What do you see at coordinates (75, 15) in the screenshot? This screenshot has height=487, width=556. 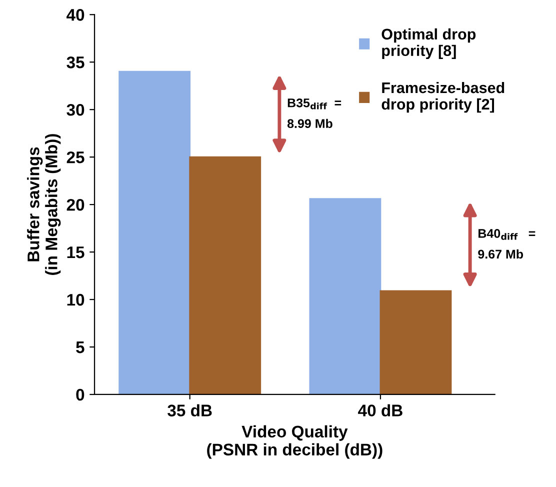 I see `y-tick-label: 40` at bounding box center [75, 15].